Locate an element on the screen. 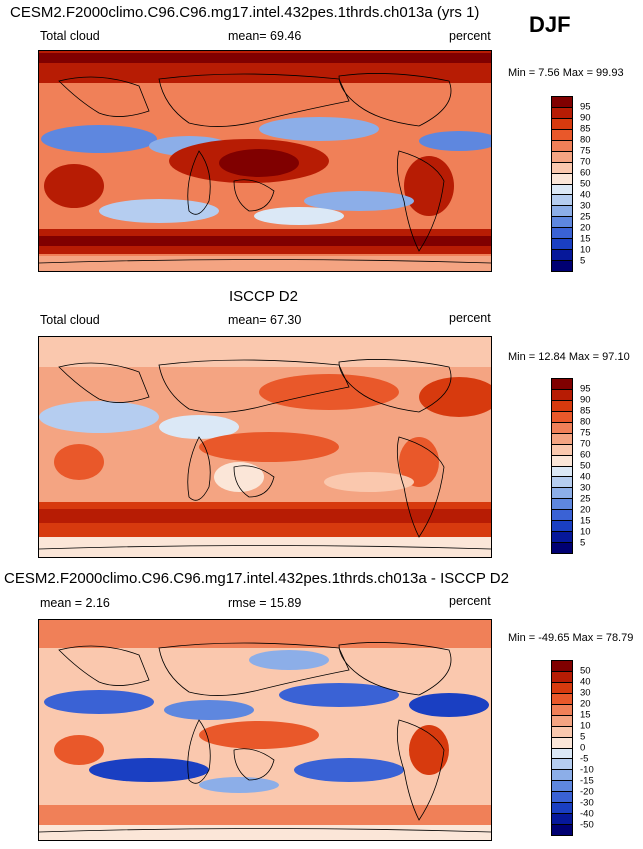 The image size is (643, 849). colorbar: 50 40 30 20 15 10 5 0 -5 -10 -15 -20 -30 -40 -50 is located at coordinates (572, 748).